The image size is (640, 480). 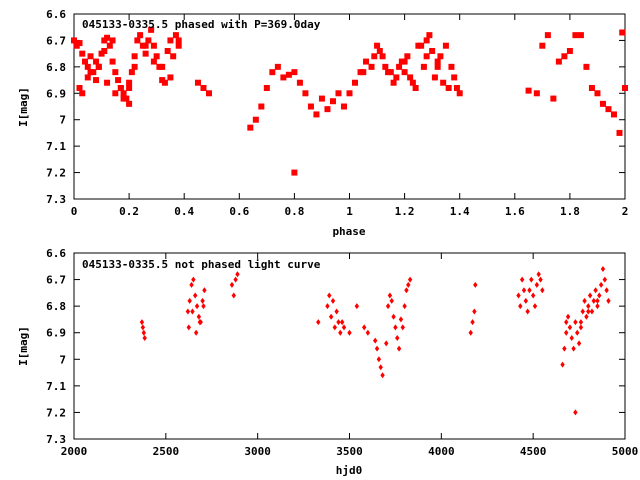 What do you see at coordinates (74, 211) in the screenshot?
I see `x-tick-label: 0` at bounding box center [74, 211].